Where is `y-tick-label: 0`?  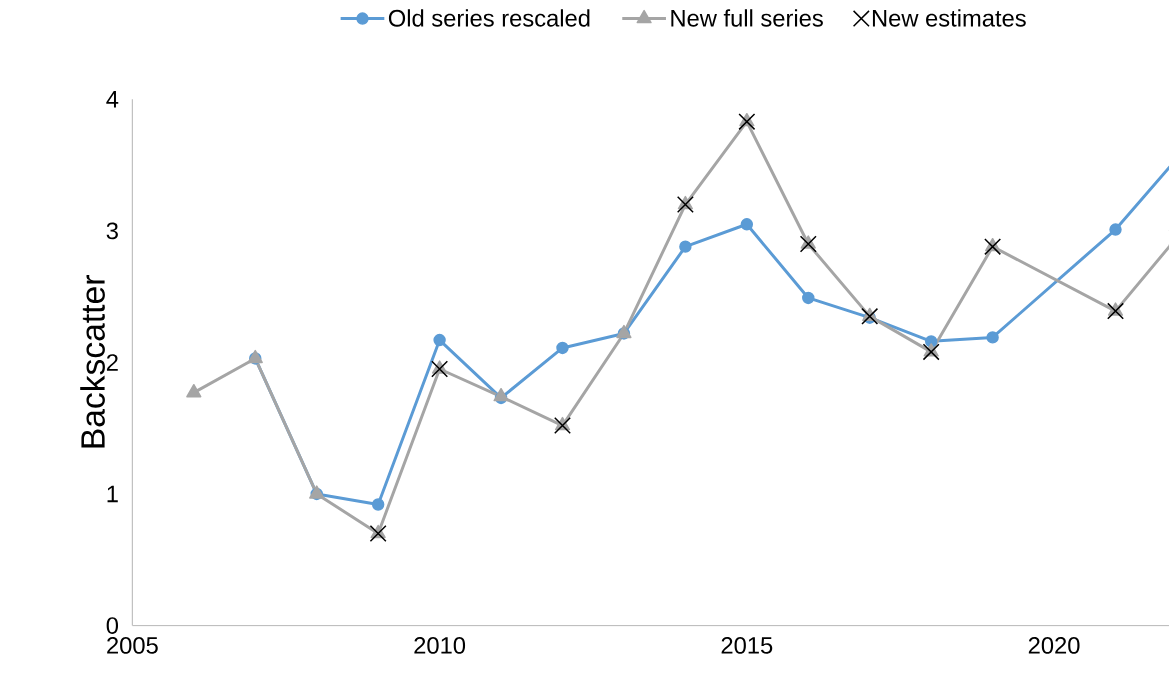
y-tick-label: 0 is located at coordinates (112, 625).